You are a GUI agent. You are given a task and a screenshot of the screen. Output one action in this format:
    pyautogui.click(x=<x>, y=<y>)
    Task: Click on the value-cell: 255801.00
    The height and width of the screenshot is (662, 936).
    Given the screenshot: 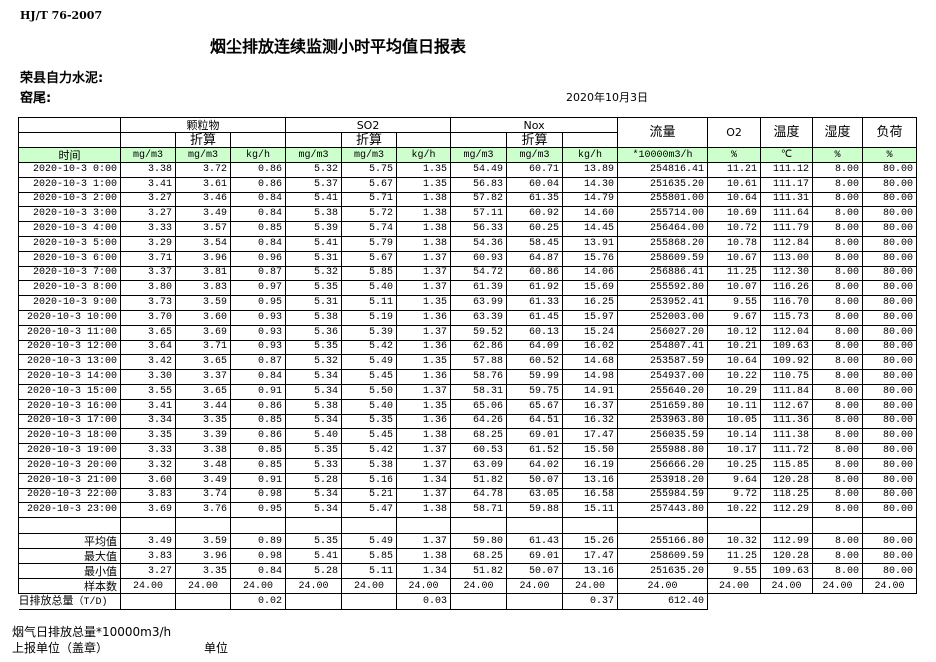 What is the action you would take?
    pyautogui.click(x=663, y=199)
    